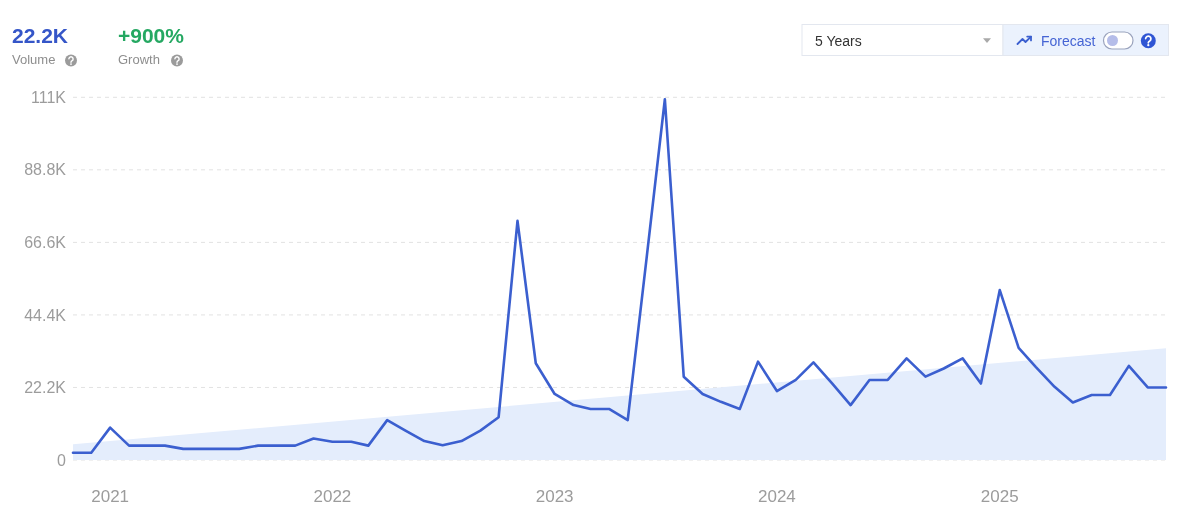  I want to click on text: Growth, so click(139, 59).